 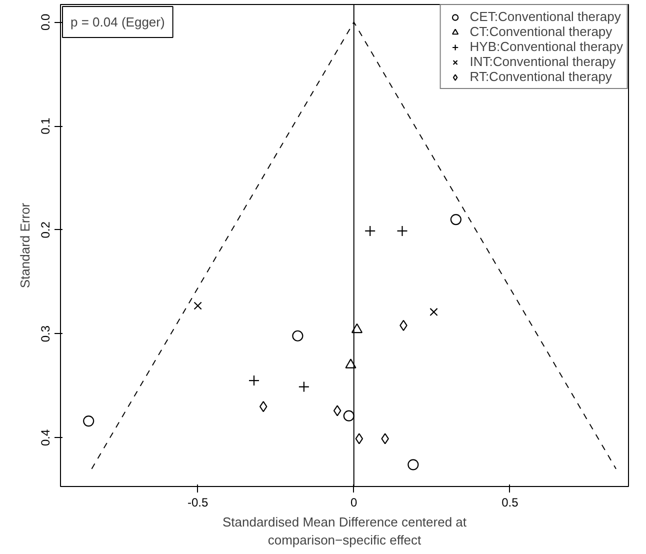 What do you see at coordinates (45, 333) in the screenshot?
I see `y-tick-label: 0.3` at bounding box center [45, 333].